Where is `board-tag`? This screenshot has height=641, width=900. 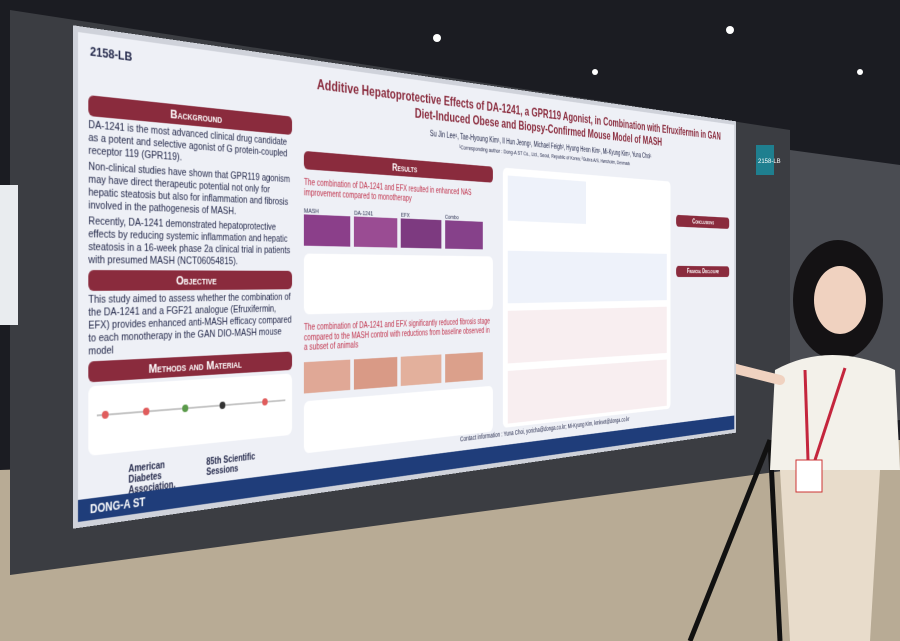
board-tag is located at coordinates (765, 160).